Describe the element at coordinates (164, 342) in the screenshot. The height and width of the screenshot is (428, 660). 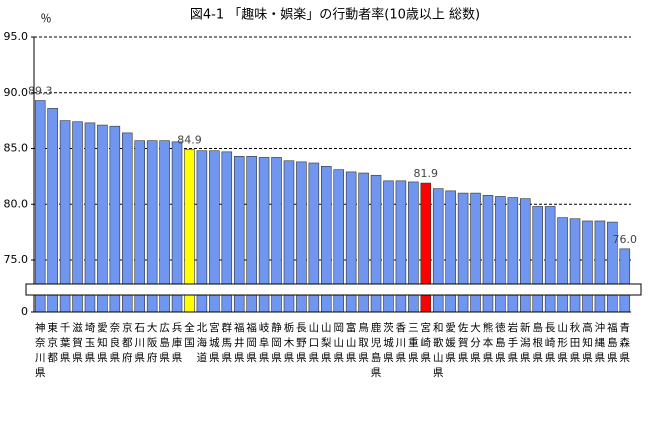
I see `x-tick-label: 広島県` at that location.